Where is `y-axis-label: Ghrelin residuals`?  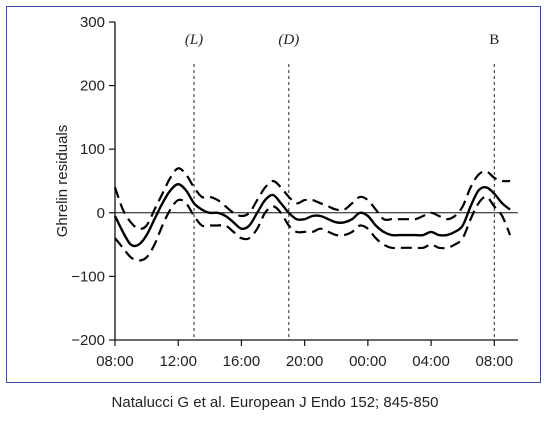
y-axis-label: Ghrelin residuals is located at coordinates (62, 181).